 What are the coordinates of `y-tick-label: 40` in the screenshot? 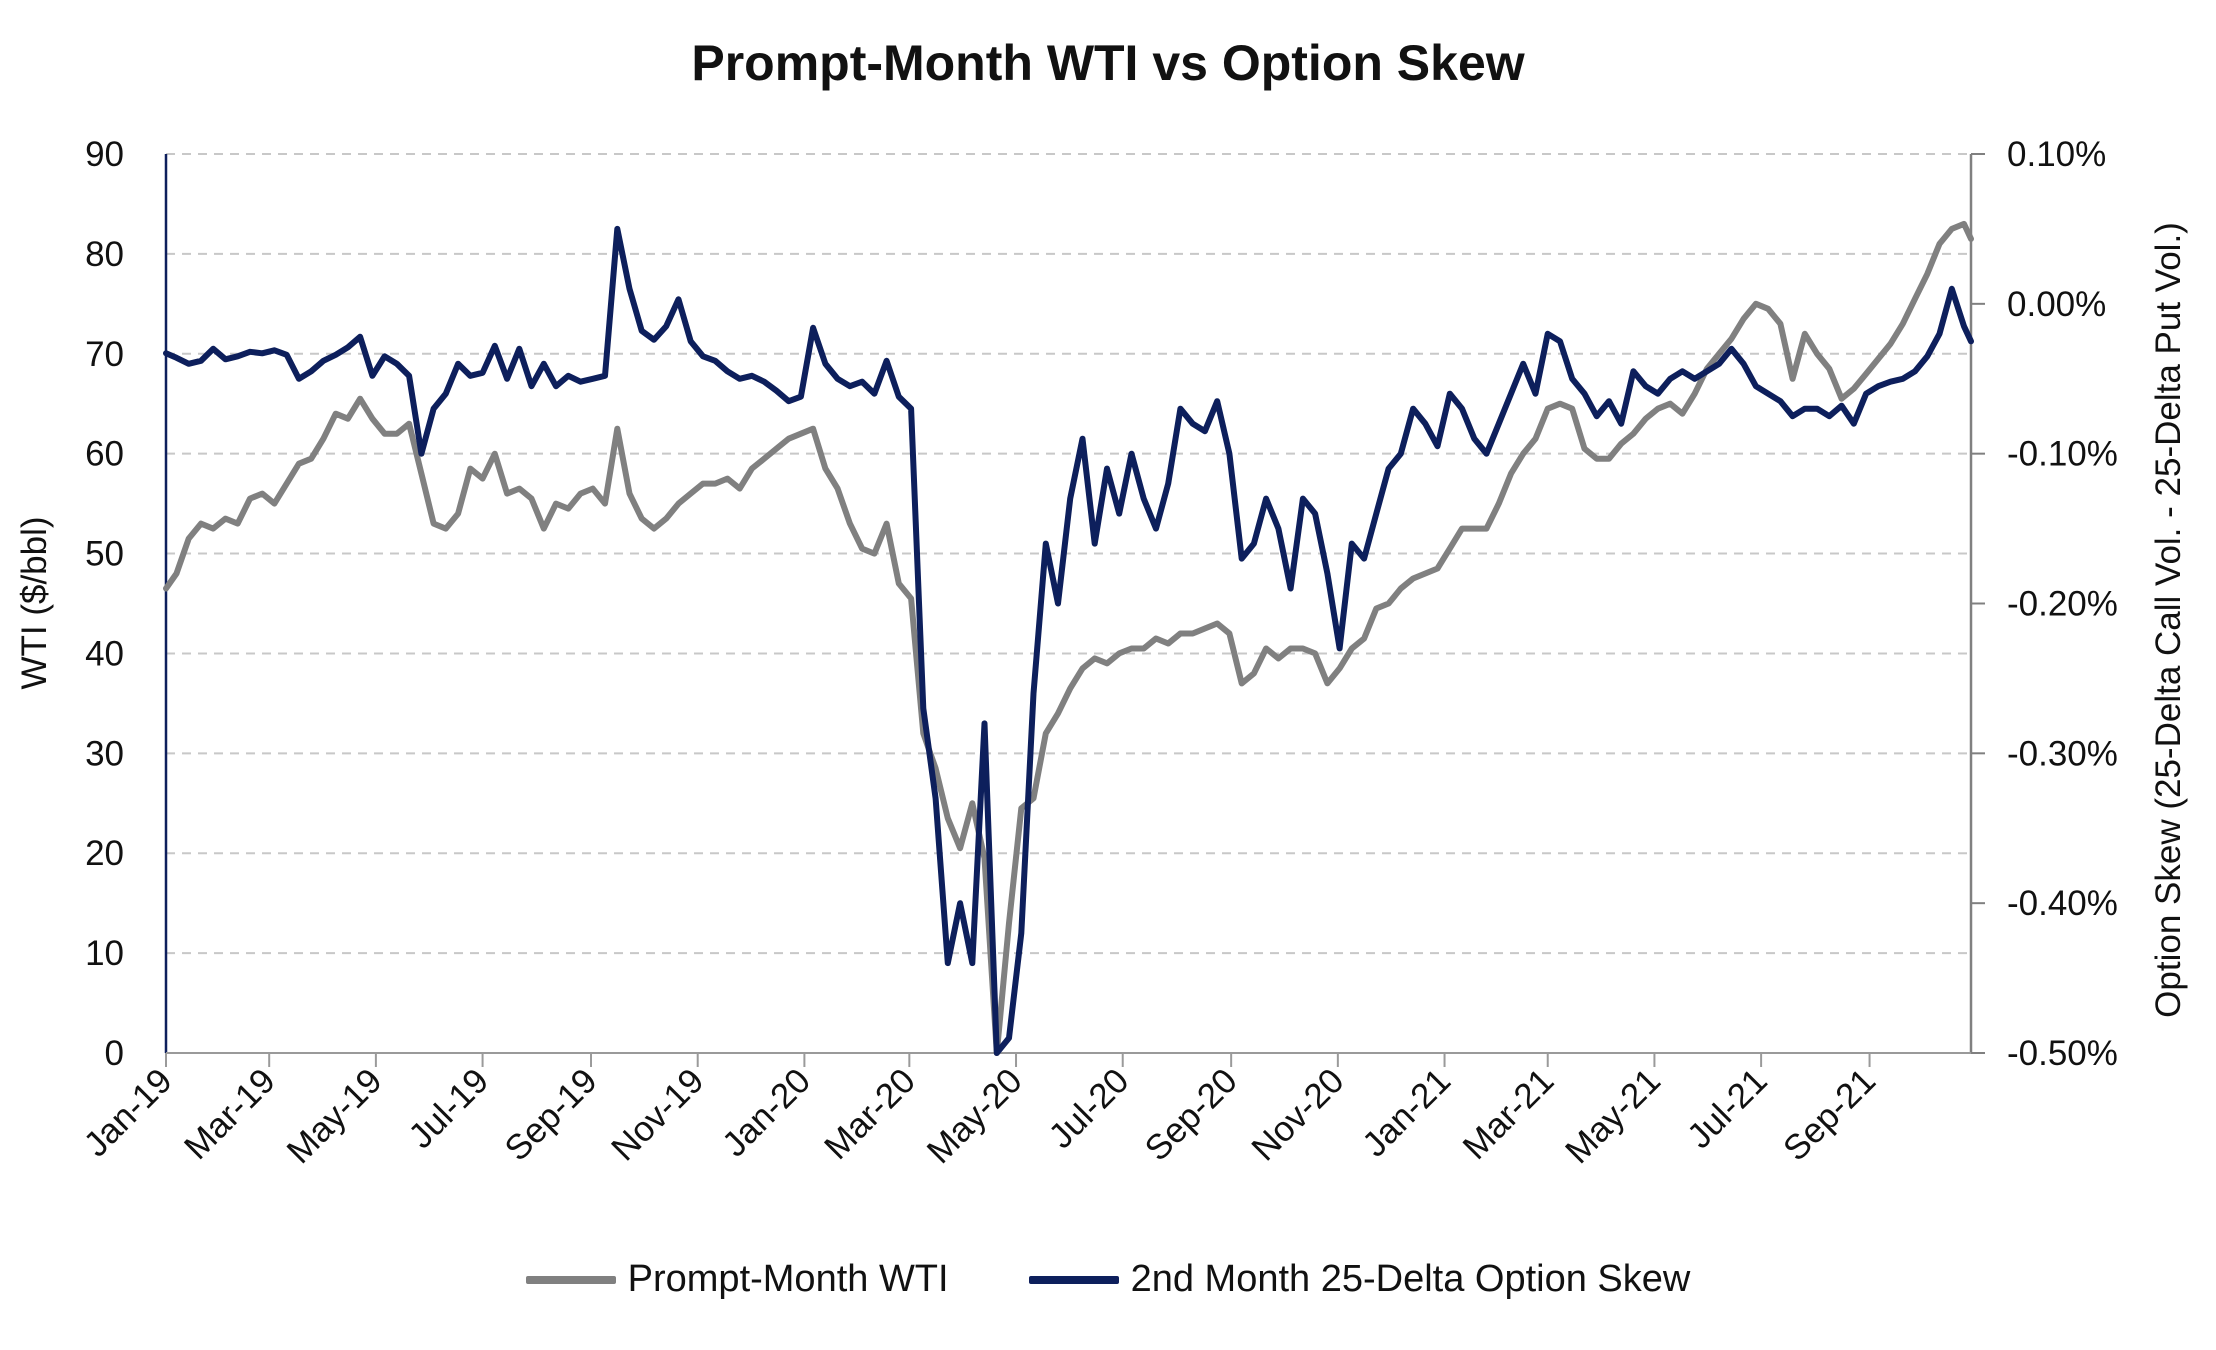 It's located at (104, 653).